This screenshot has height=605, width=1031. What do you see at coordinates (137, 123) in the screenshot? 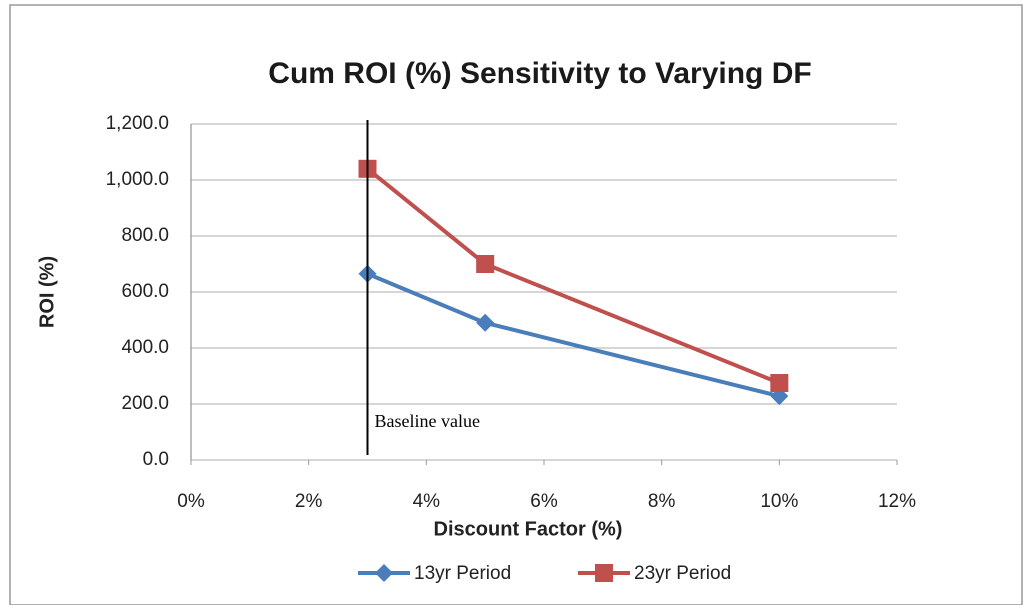
I see `y-tick-label: 1,200.0` at bounding box center [137, 123].